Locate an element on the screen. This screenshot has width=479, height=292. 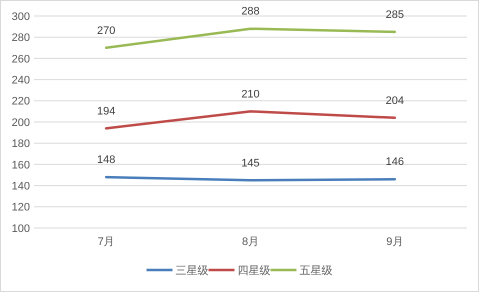
y-tick-label: 200 is located at coordinates (21, 122).